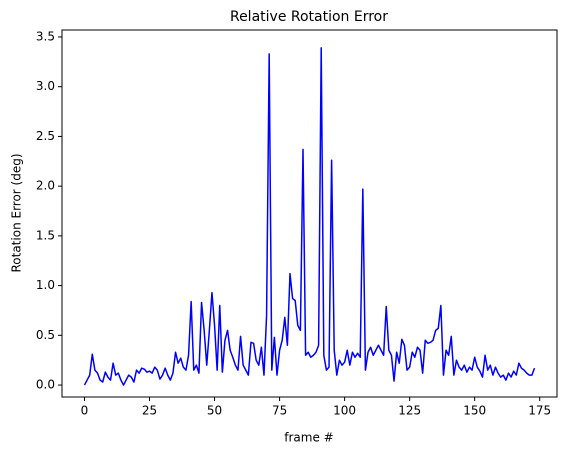  I want to click on y-tick-label: 2.5, so click(45, 136).